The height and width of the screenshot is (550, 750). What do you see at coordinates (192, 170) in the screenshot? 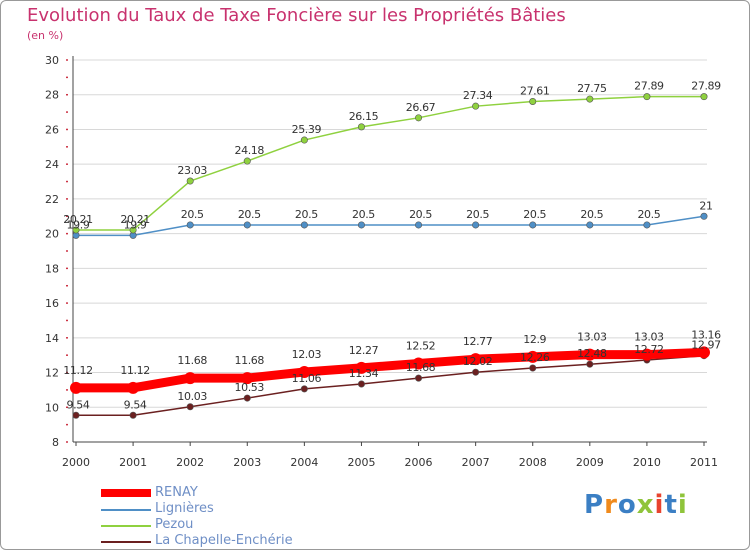
I see `data-label-pezou-2002: 23.03` at bounding box center [192, 170].